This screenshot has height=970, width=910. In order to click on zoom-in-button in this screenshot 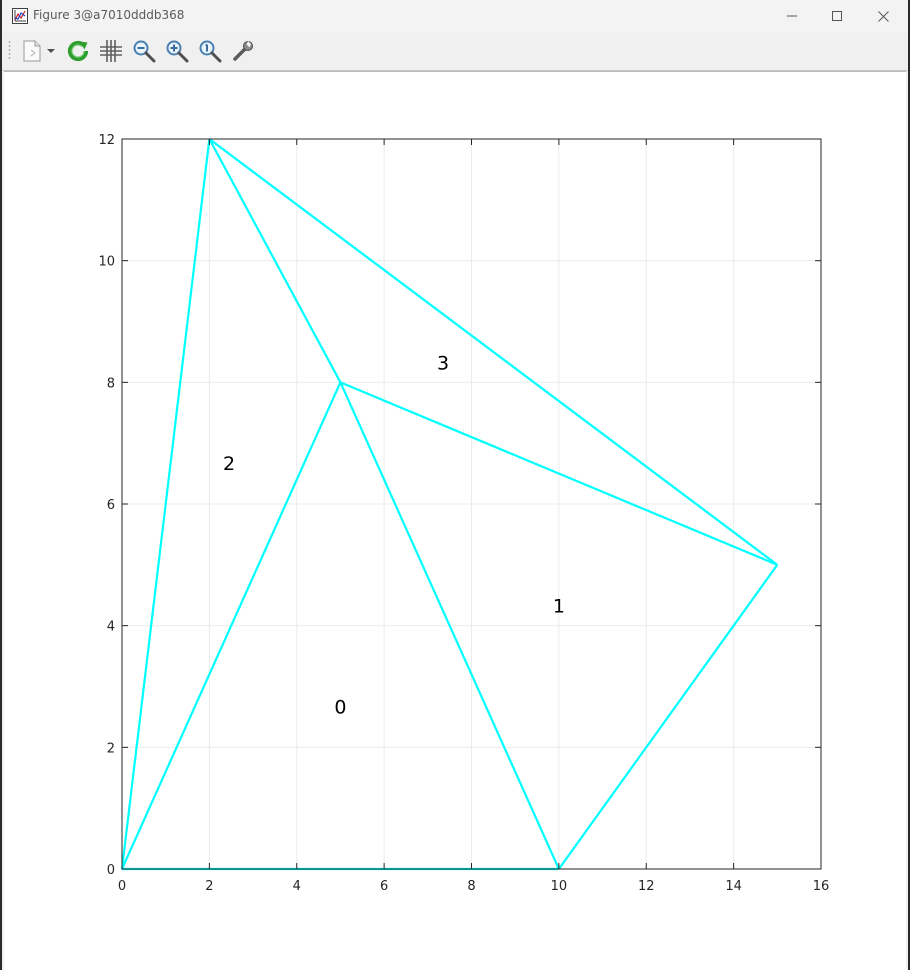, I will do `click(177, 51)`.